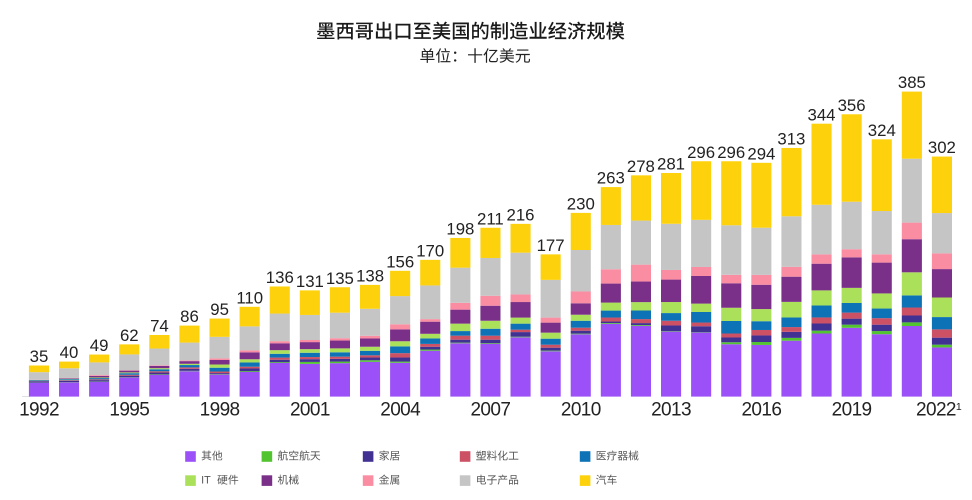  Describe the element at coordinates (400, 261) in the screenshot. I see `svg-text: 156` at that location.